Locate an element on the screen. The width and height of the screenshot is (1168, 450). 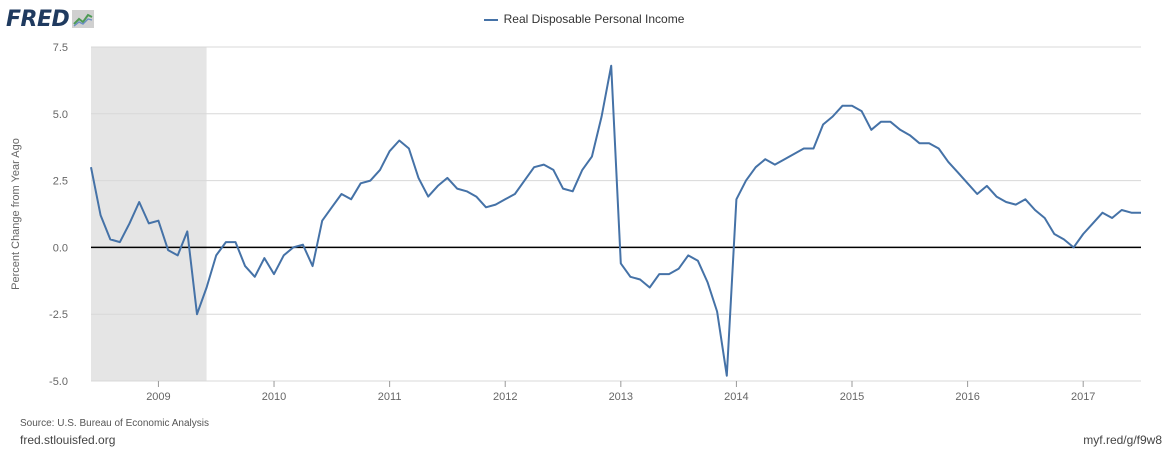
fred-logo: FRED is located at coordinates (50, 19).